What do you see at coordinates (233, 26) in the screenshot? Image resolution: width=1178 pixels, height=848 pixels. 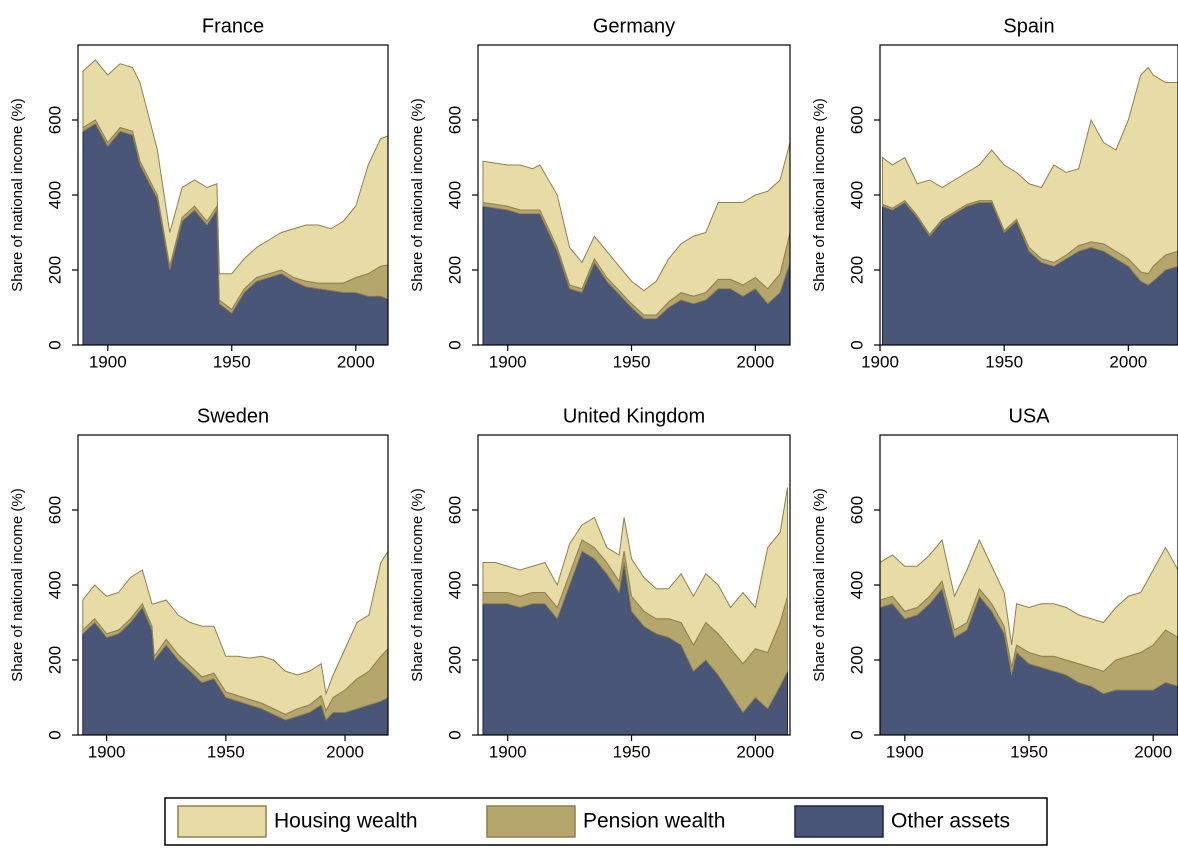 I see `panel-title: France` at bounding box center [233, 26].